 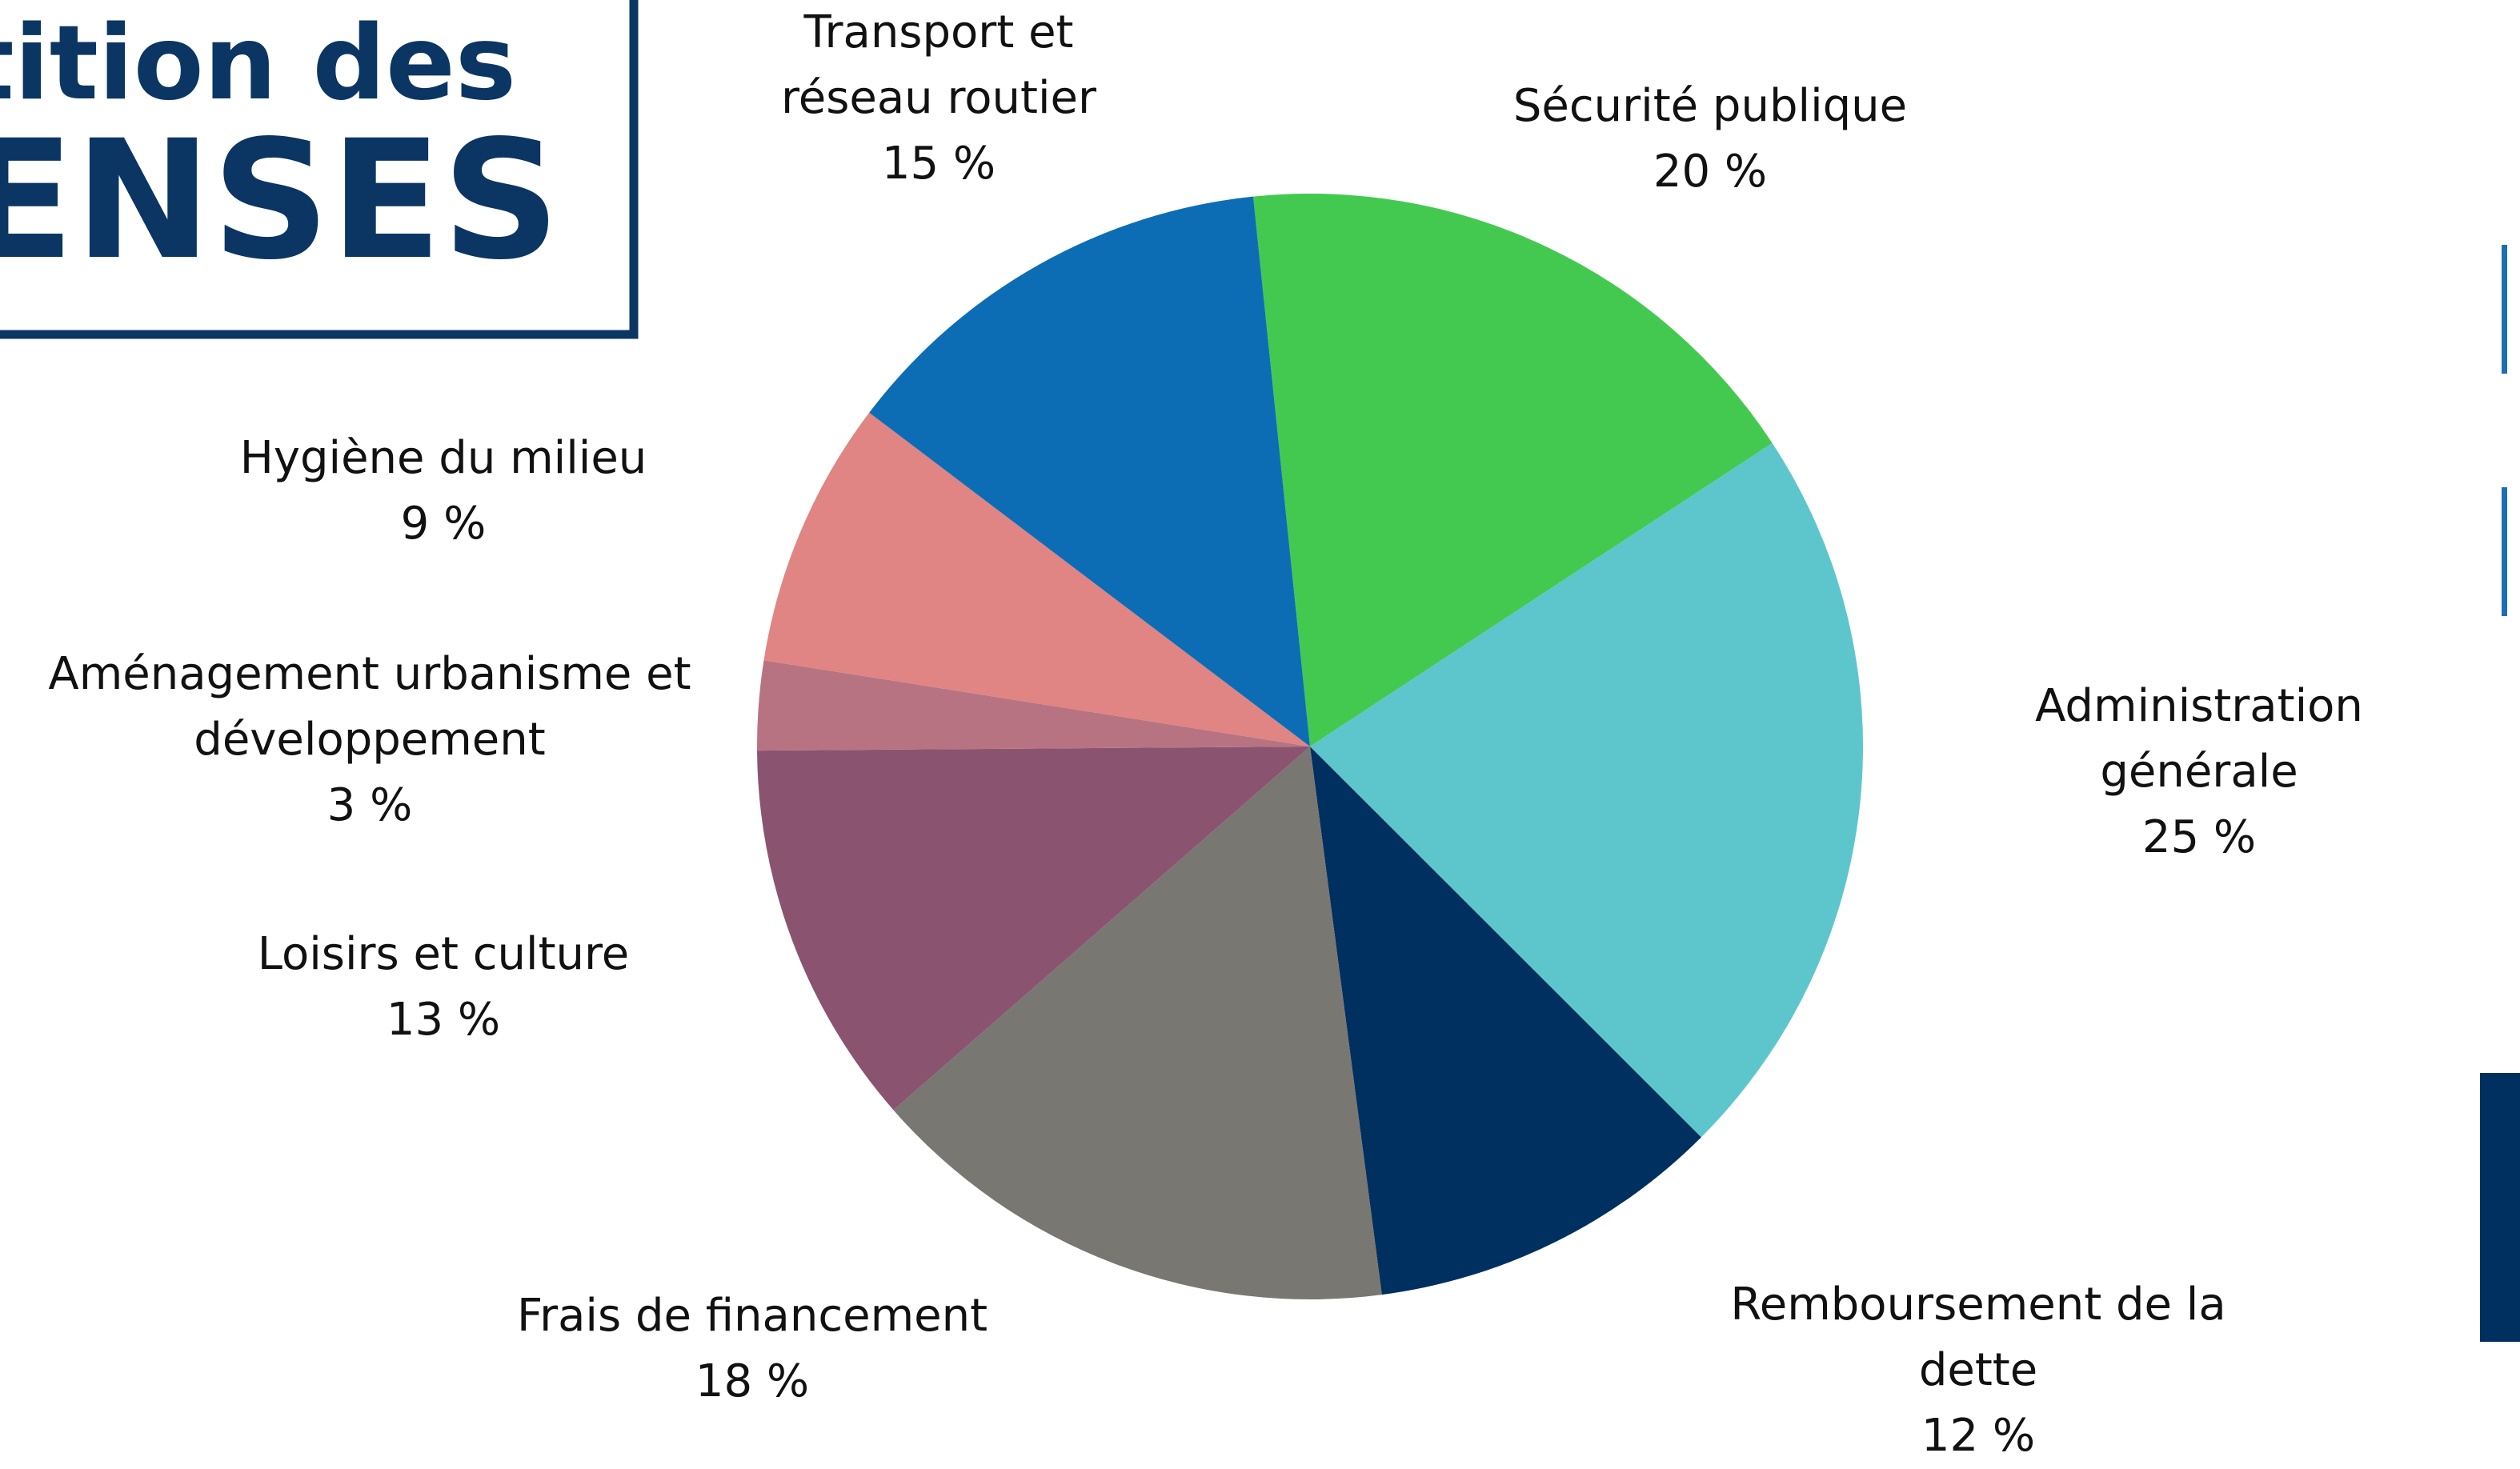 I want to click on value-label: 3 %, so click(x=370, y=805).